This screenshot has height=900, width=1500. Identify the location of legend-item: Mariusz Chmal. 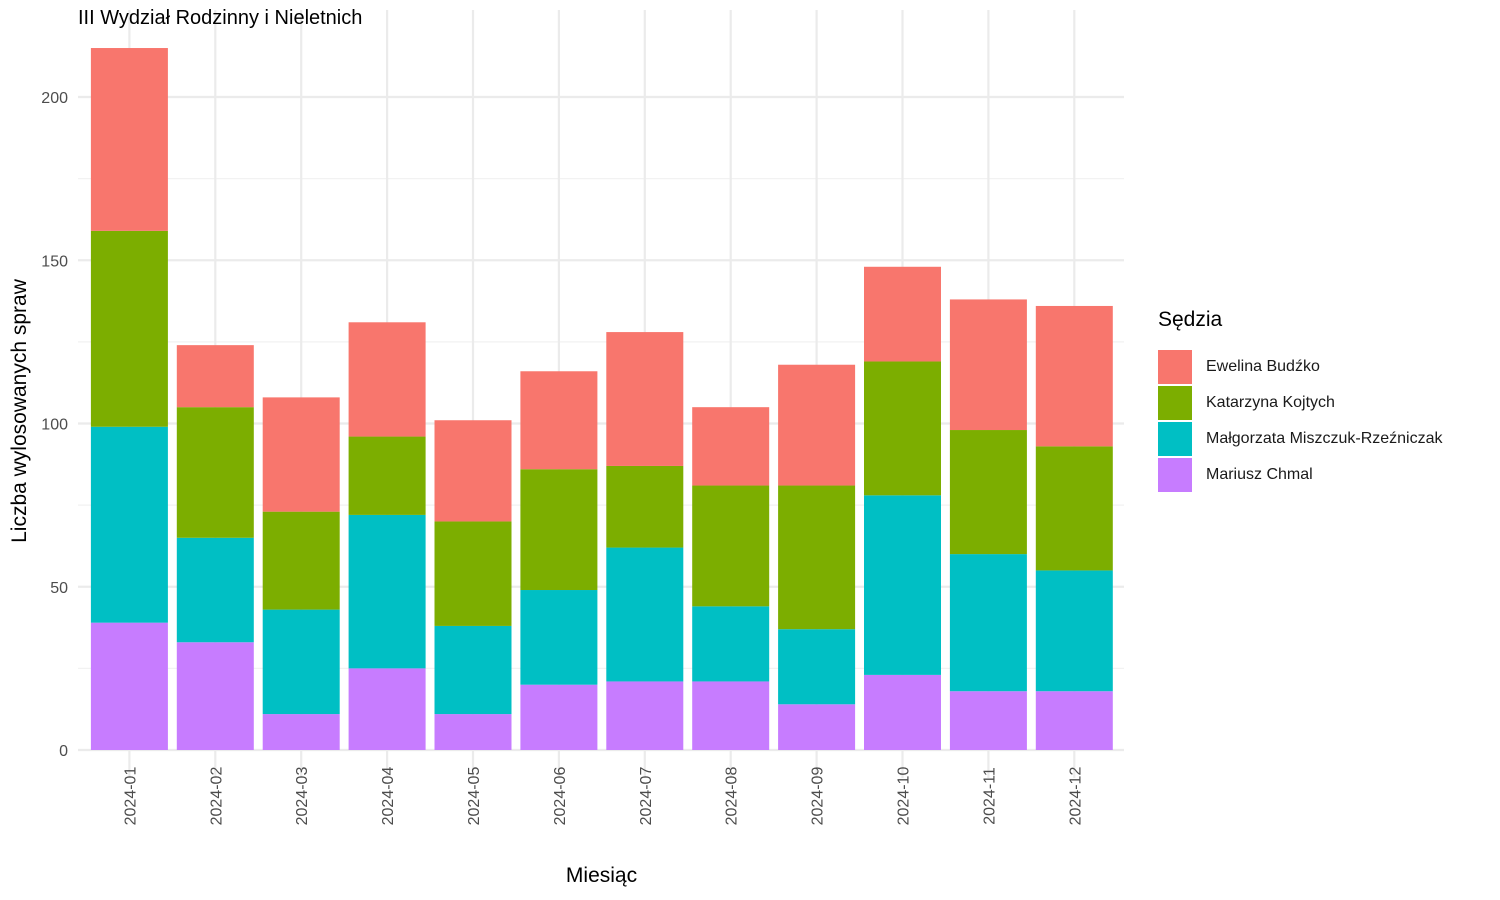
(1300, 475).